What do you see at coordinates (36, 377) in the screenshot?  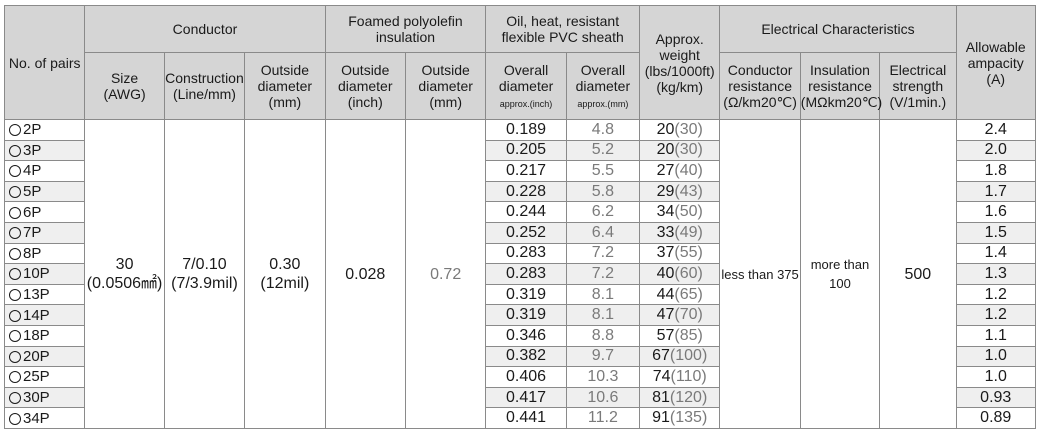 I see `pairs-value: 25P` at bounding box center [36, 377].